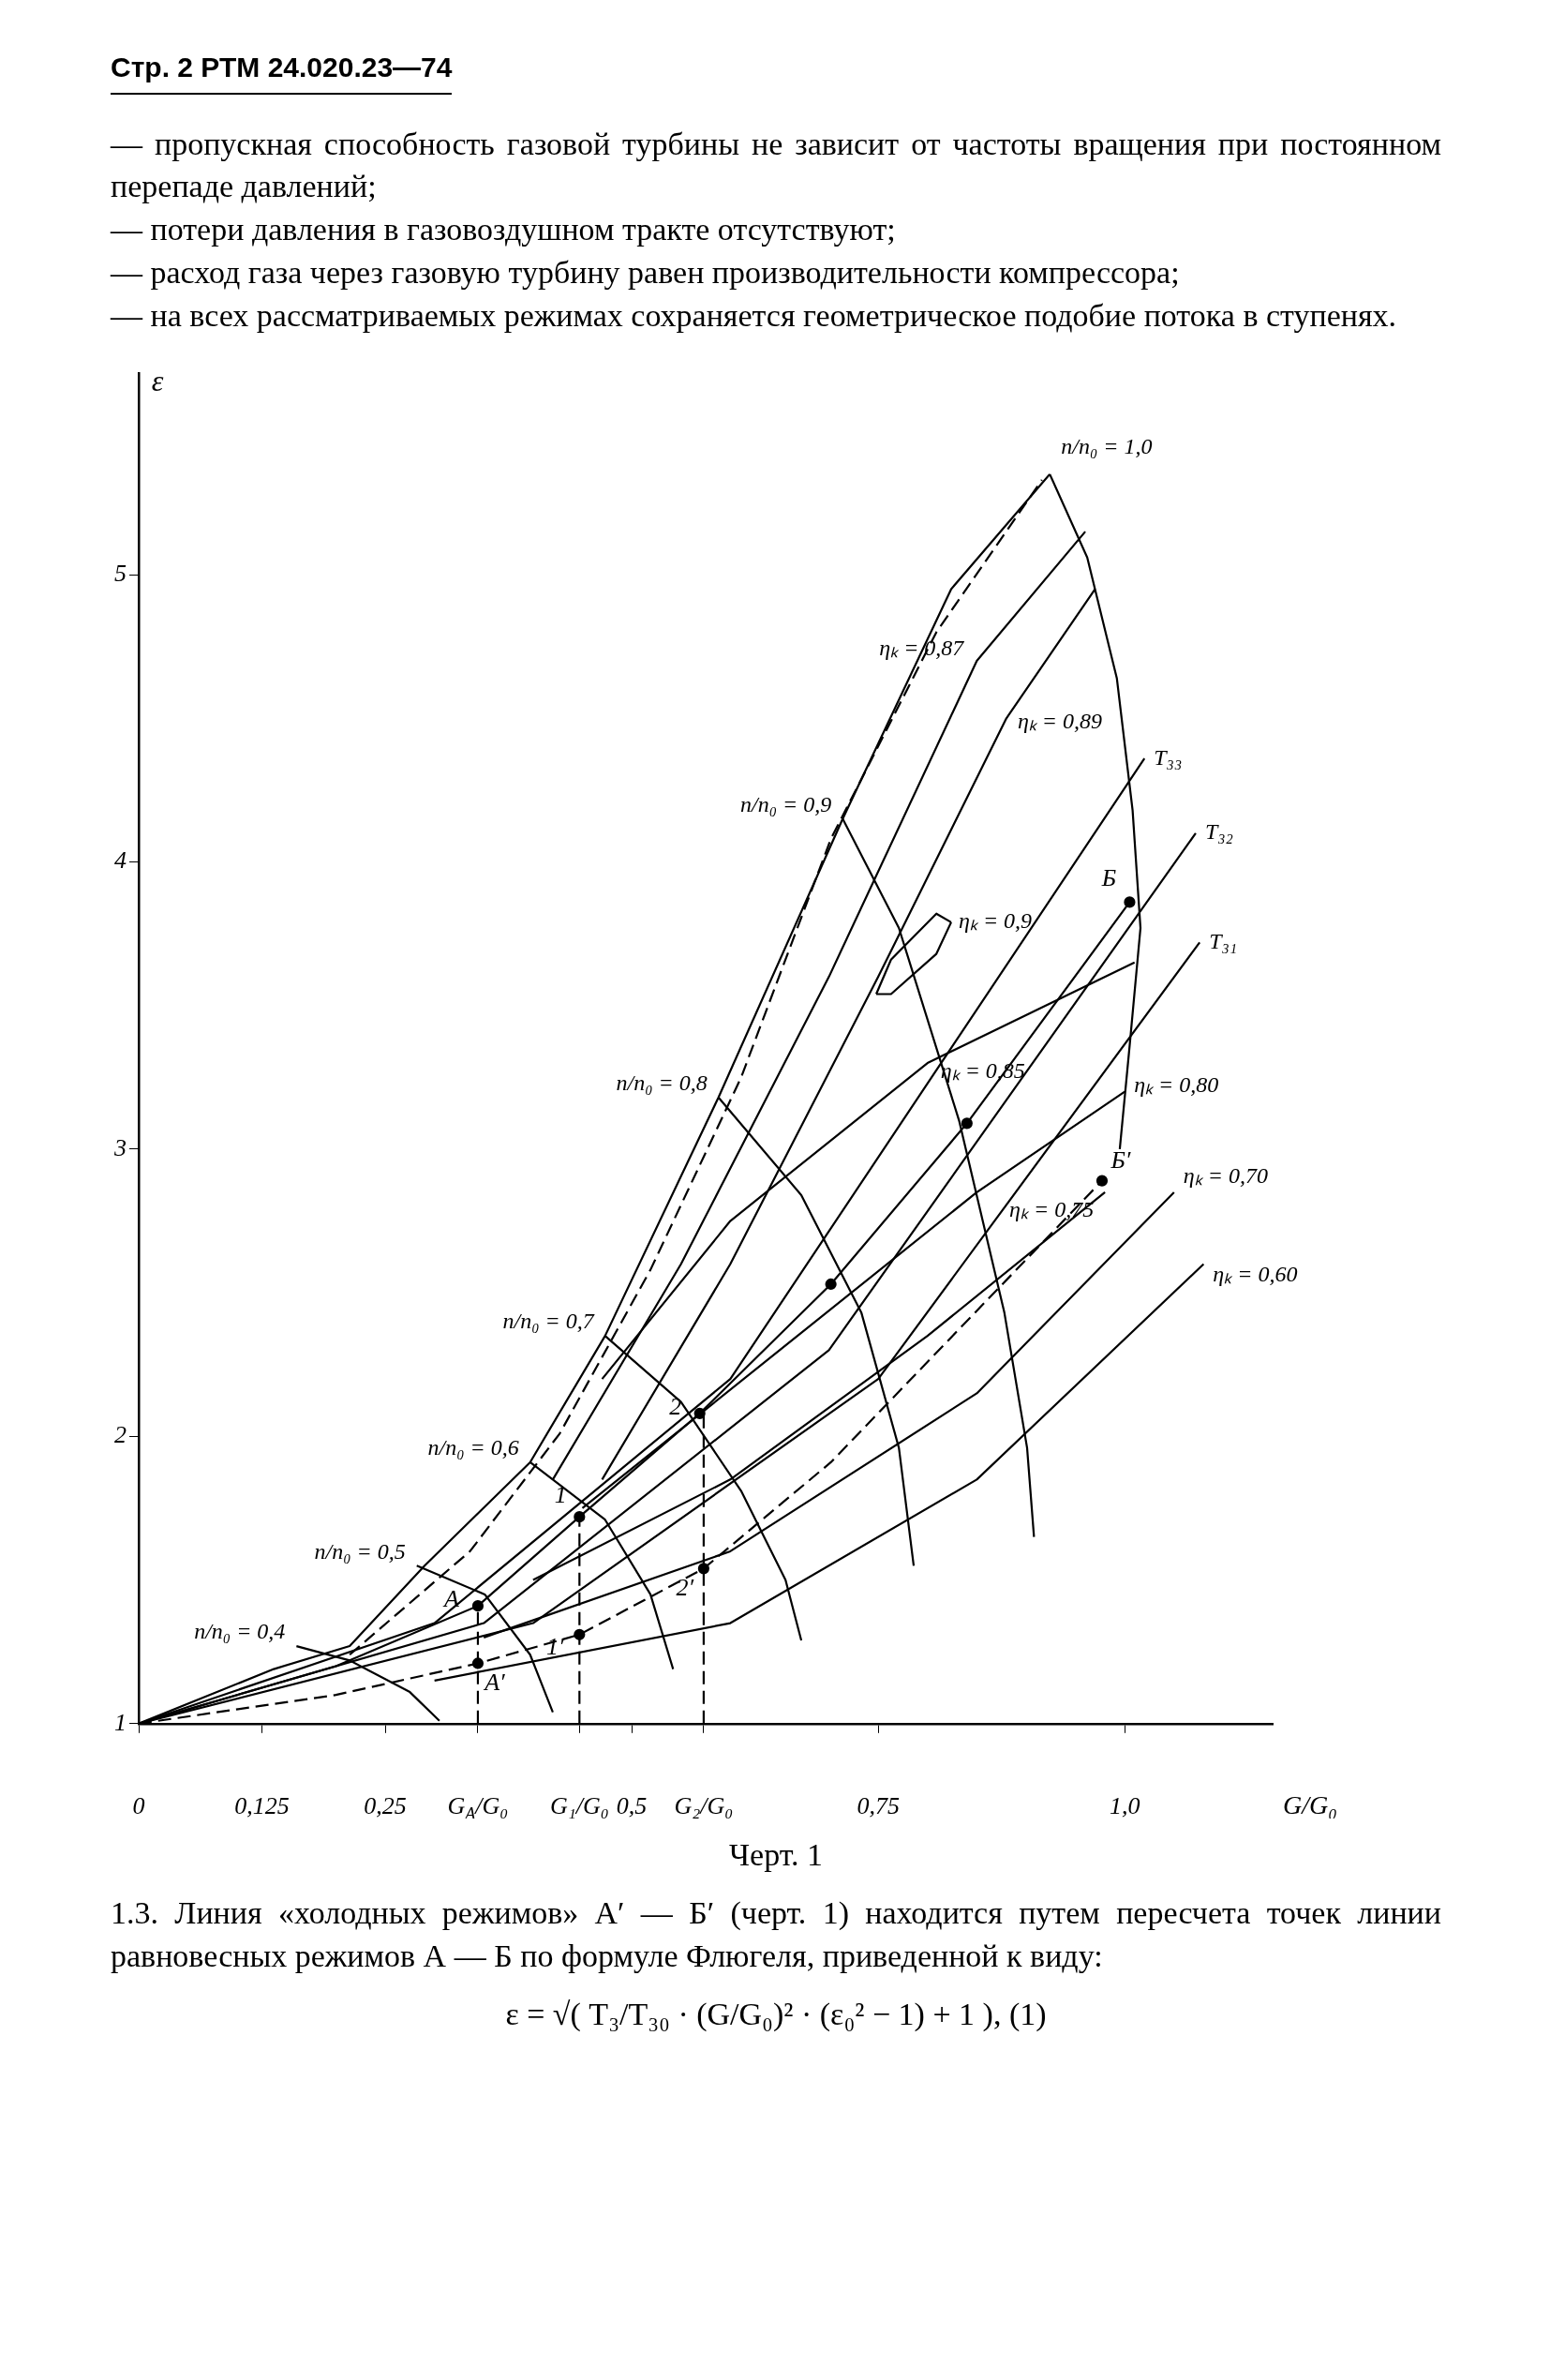  What do you see at coordinates (120, 1722) in the screenshot?
I see `y-tick-label: 1` at bounding box center [120, 1722].